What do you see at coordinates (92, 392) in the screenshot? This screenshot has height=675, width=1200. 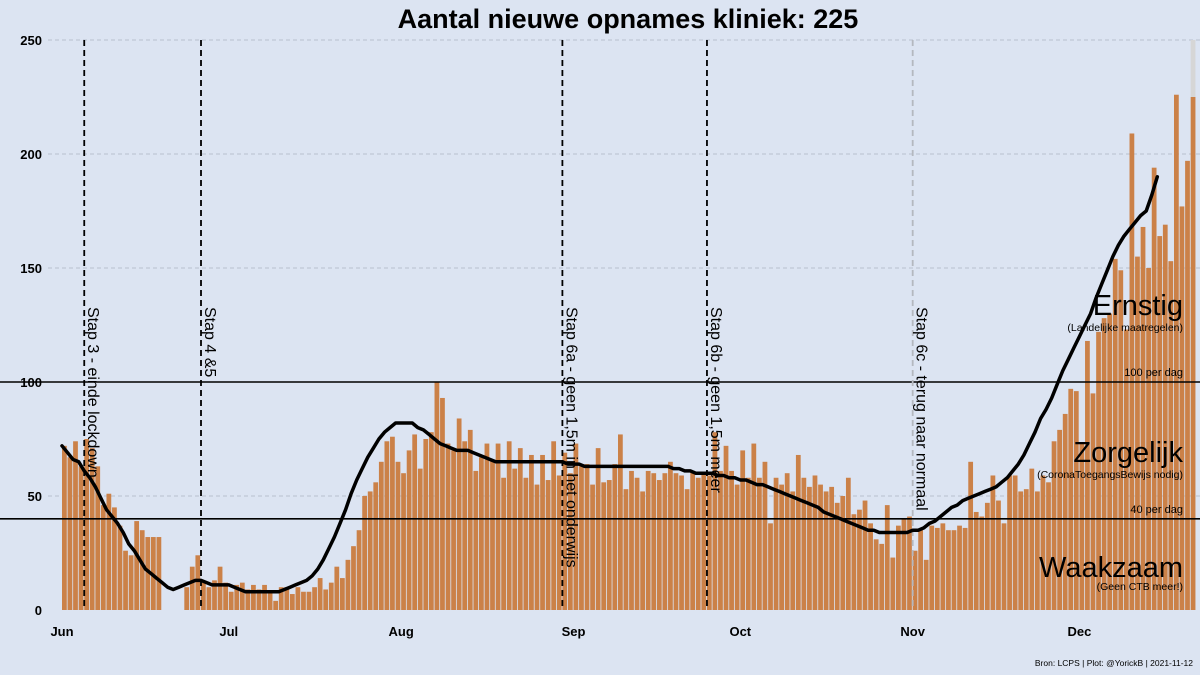 I see `stage-label: Stap 3 - einde lockdown` at bounding box center [92, 392].